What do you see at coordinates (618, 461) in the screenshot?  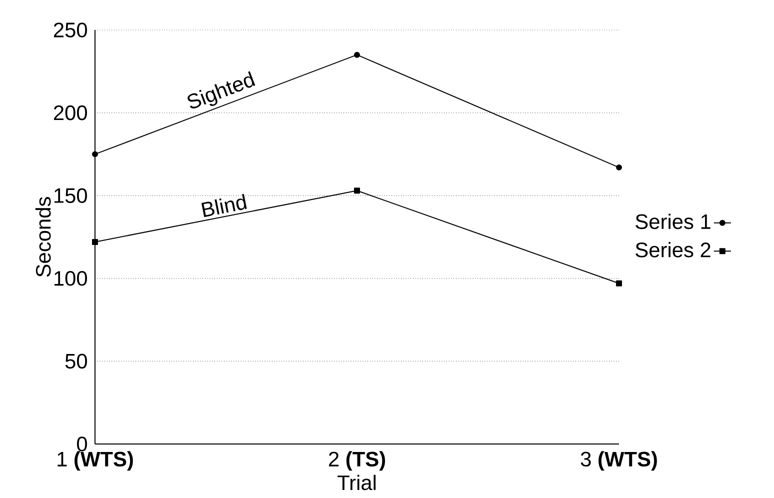 I see `x-tick-label: 3 (WTS)` at bounding box center [618, 461].